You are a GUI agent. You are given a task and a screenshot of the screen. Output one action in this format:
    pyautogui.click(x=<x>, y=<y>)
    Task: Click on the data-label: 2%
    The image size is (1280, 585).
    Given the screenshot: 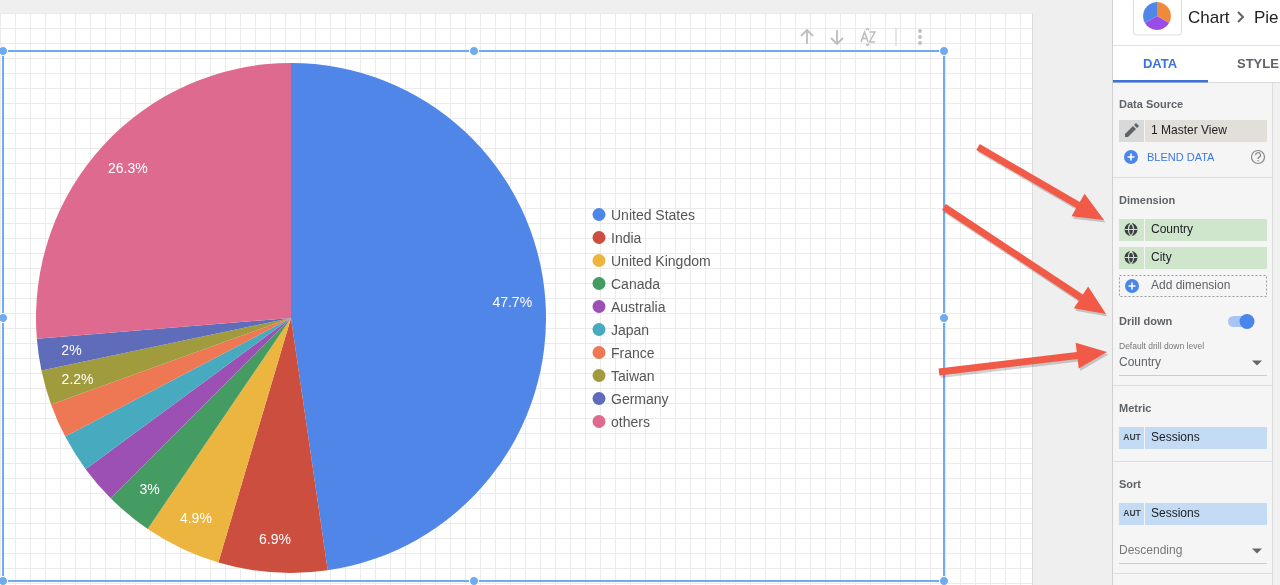 What is the action you would take?
    pyautogui.click(x=71, y=349)
    